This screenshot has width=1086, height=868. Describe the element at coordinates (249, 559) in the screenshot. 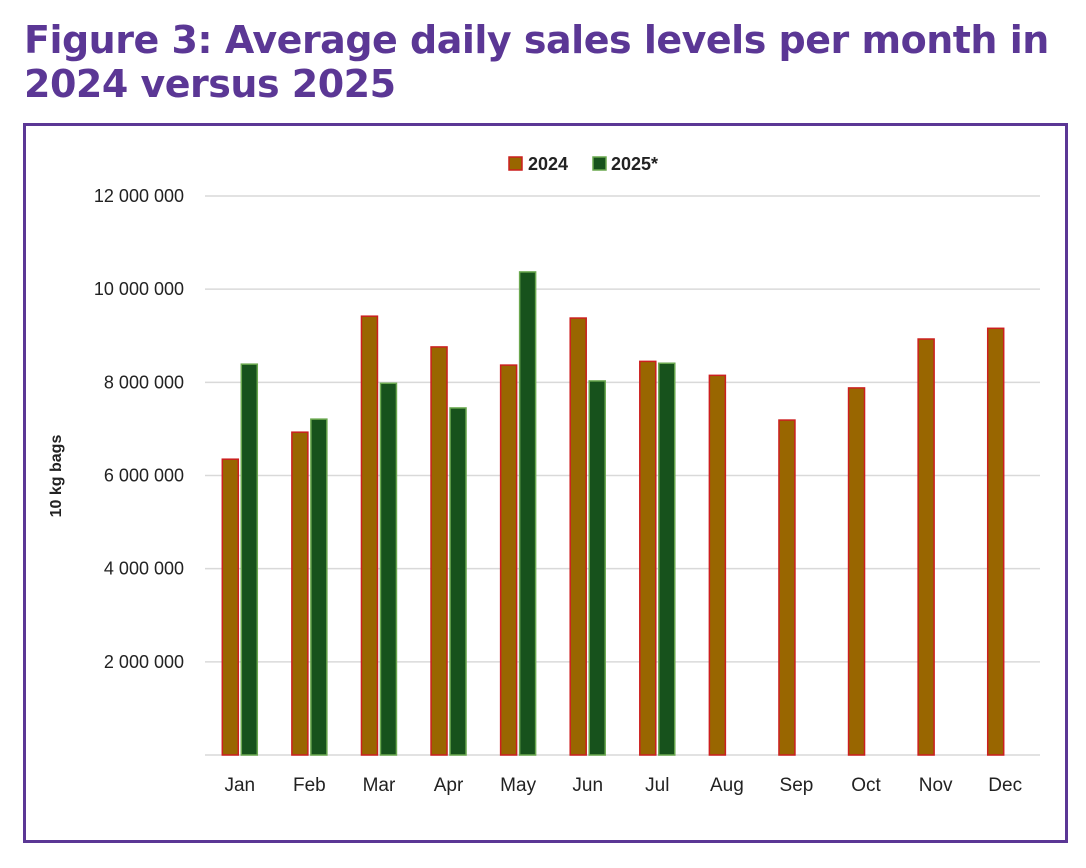

I see `bar-2025-jan` at that location.